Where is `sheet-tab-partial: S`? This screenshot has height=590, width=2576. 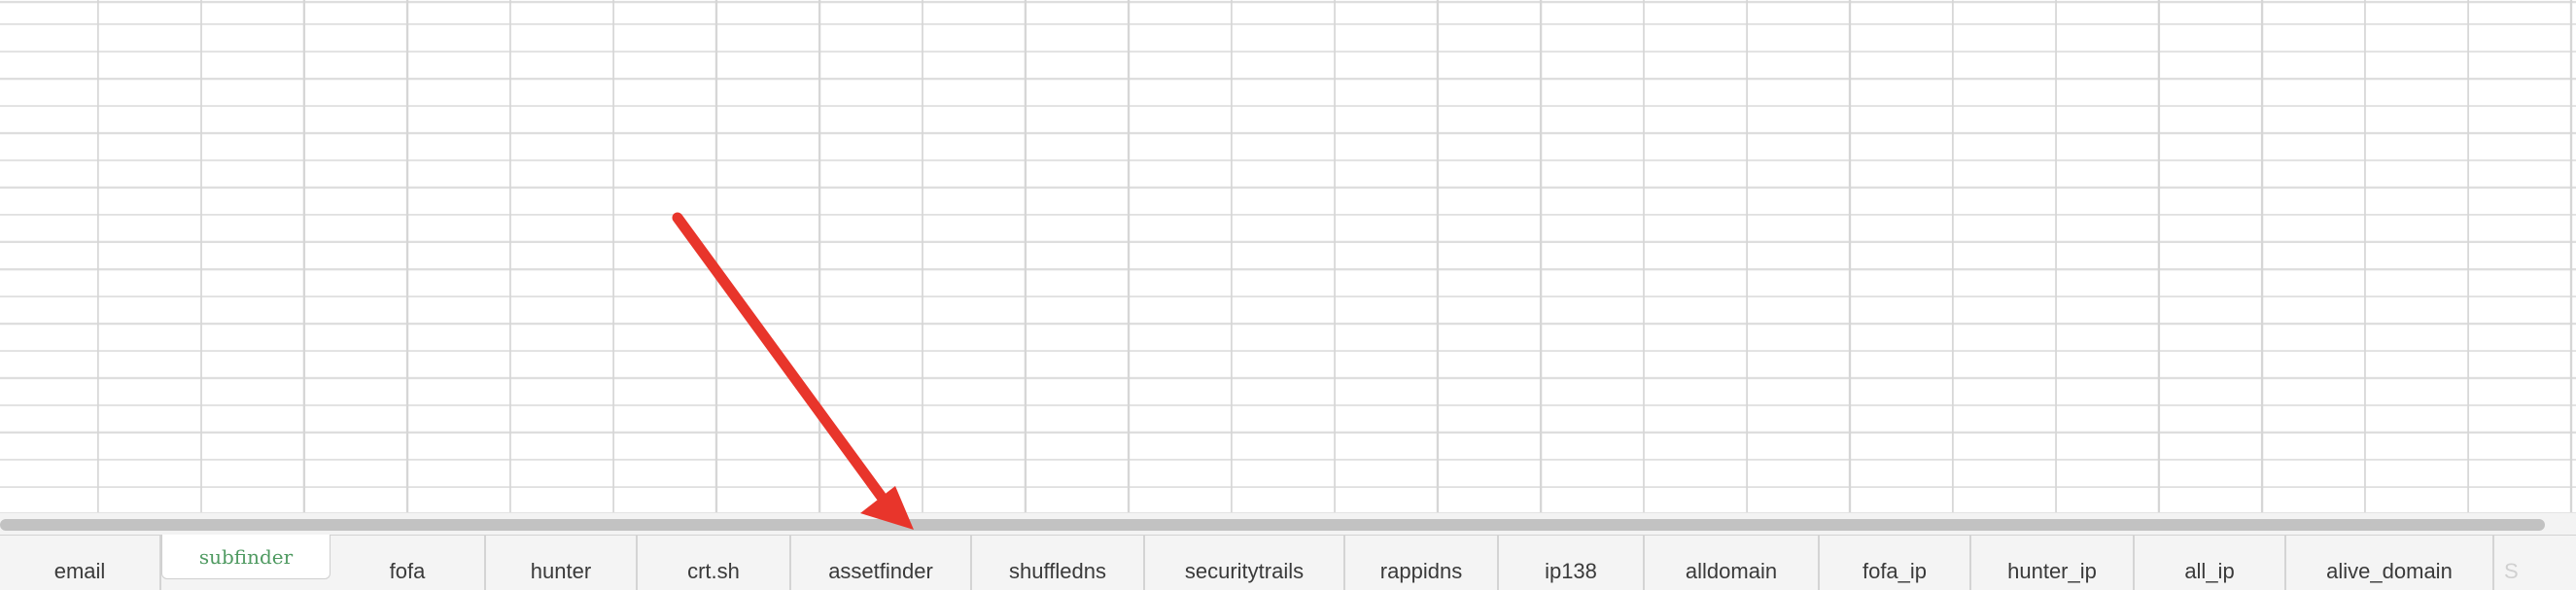 sheet-tab-partial: S is located at coordinates (2535, 563).